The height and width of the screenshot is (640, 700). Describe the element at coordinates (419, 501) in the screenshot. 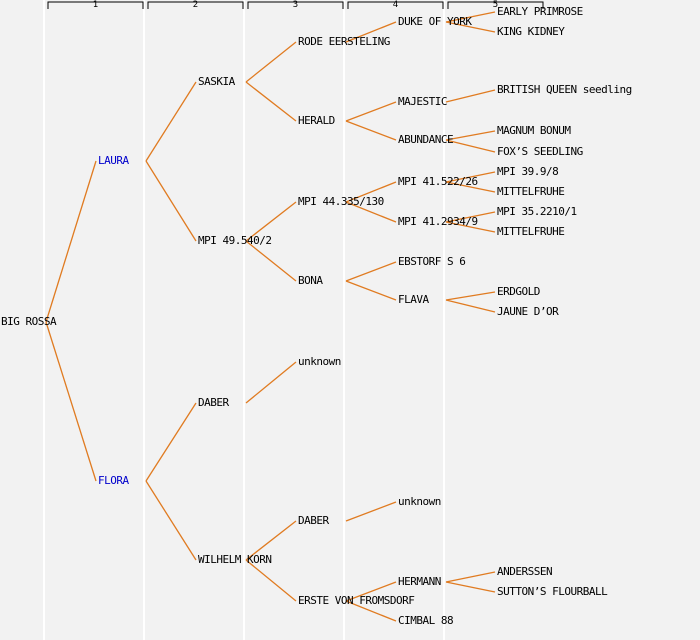

I see `pedigree-node-unknown-2: unknown` at that location.